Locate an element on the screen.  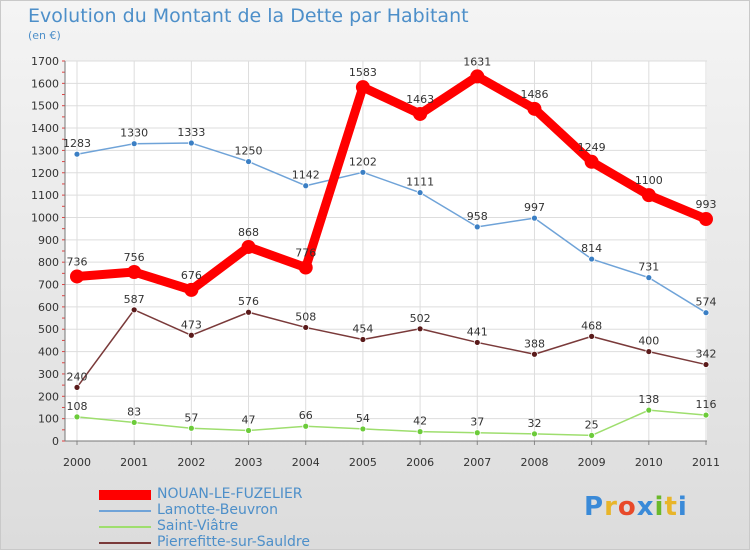
data-label: 1142 is located at coordinates (306, 175).